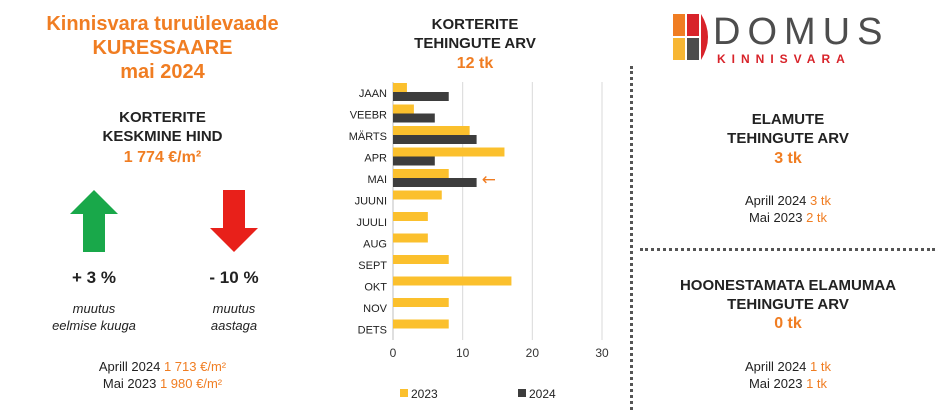  Describe the element at coordinates (631, 238) in the screenshot. I see `vertical-divider` at that location.